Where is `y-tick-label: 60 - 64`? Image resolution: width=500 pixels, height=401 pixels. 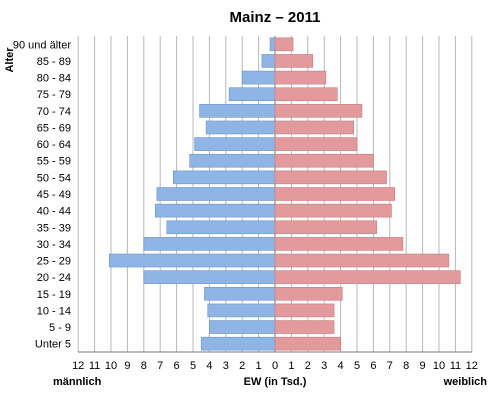
y-tick-label: 60 - 64 is located at coordinates (54, 145).